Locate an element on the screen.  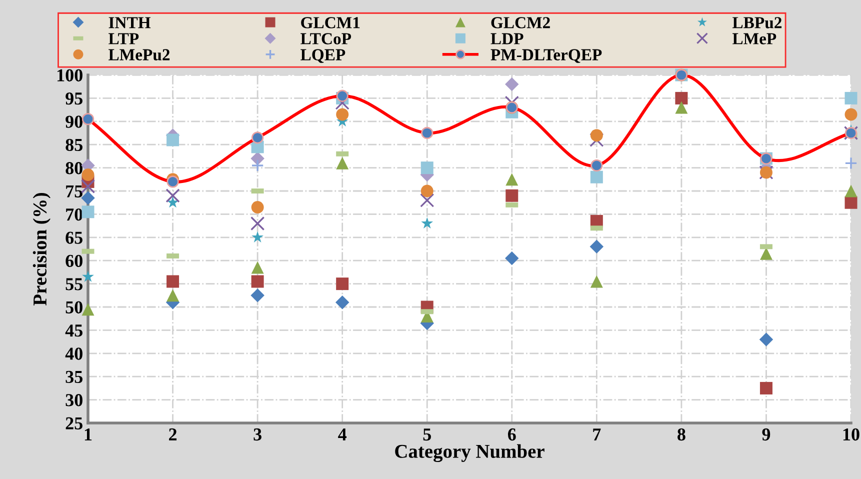
y-tick-label: 95 is located at coordinates (74, 98).